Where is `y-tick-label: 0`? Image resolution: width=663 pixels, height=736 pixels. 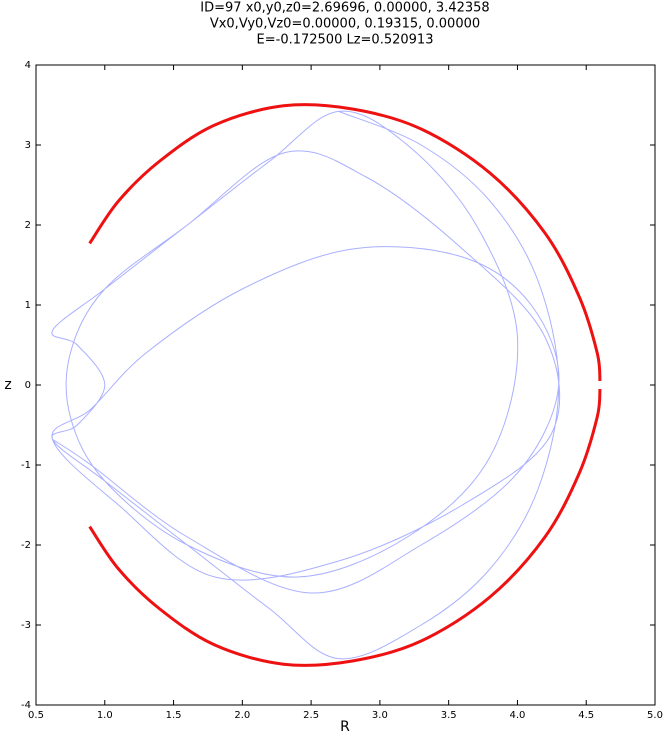
y-tick-label: 0 is located at coordinates (28, 385).